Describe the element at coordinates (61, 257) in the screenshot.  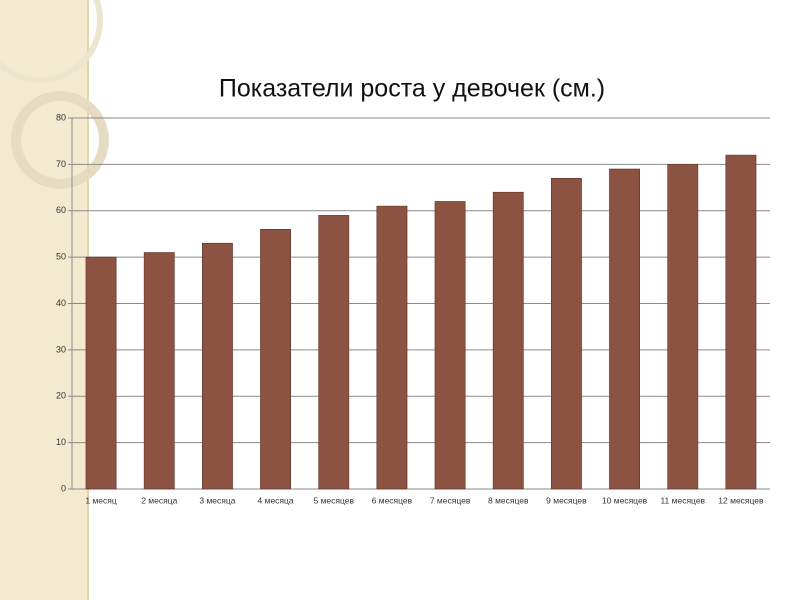
I see `y-tick-label: 50` at that location.